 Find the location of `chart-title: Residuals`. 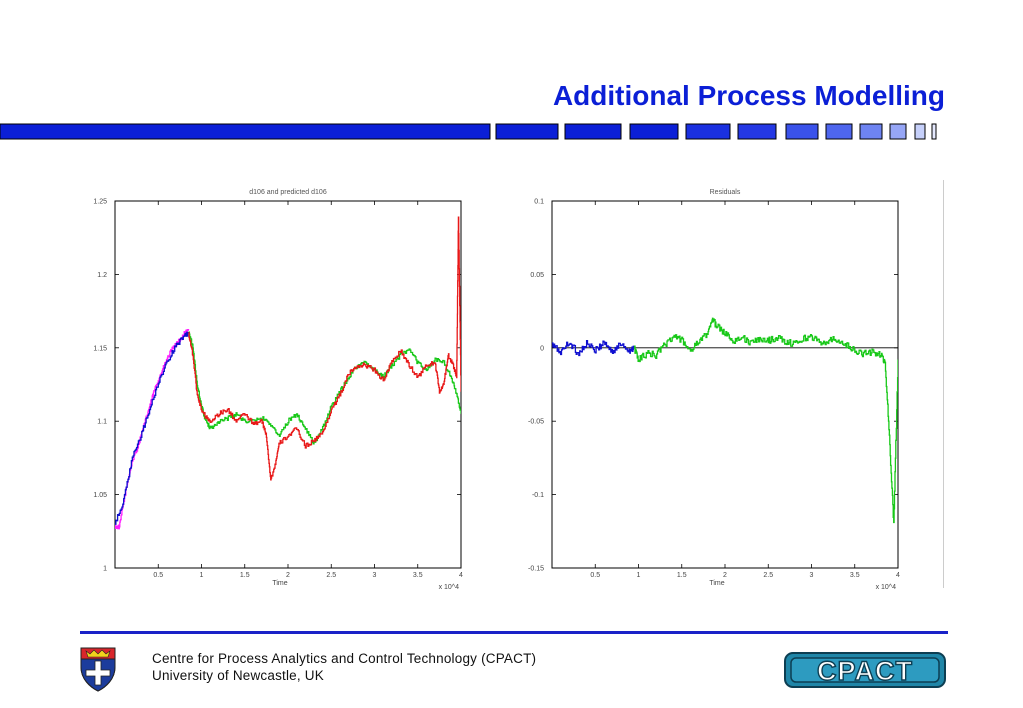

chart-title: Residuals is located at coordinates (725, 192).